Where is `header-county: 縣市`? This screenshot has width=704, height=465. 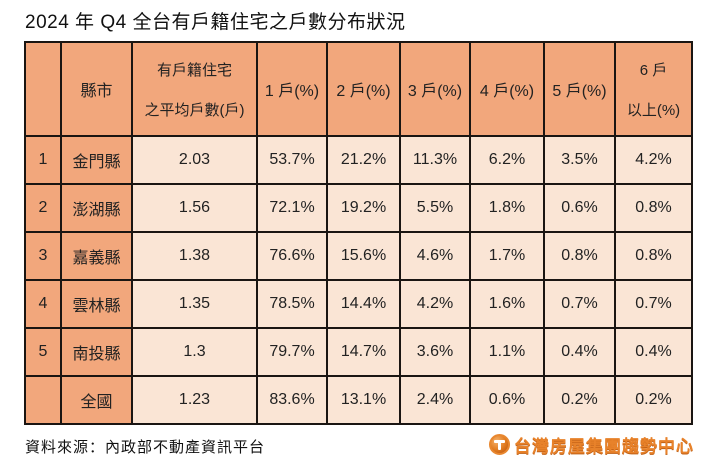 header-county: 縣市 is located at coordinates (96, 89).